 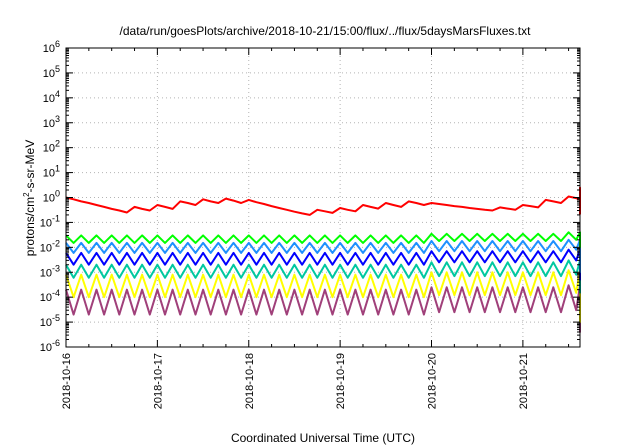 I want to click on y-axis-title-sup: 2, so click(x=26, y=194).